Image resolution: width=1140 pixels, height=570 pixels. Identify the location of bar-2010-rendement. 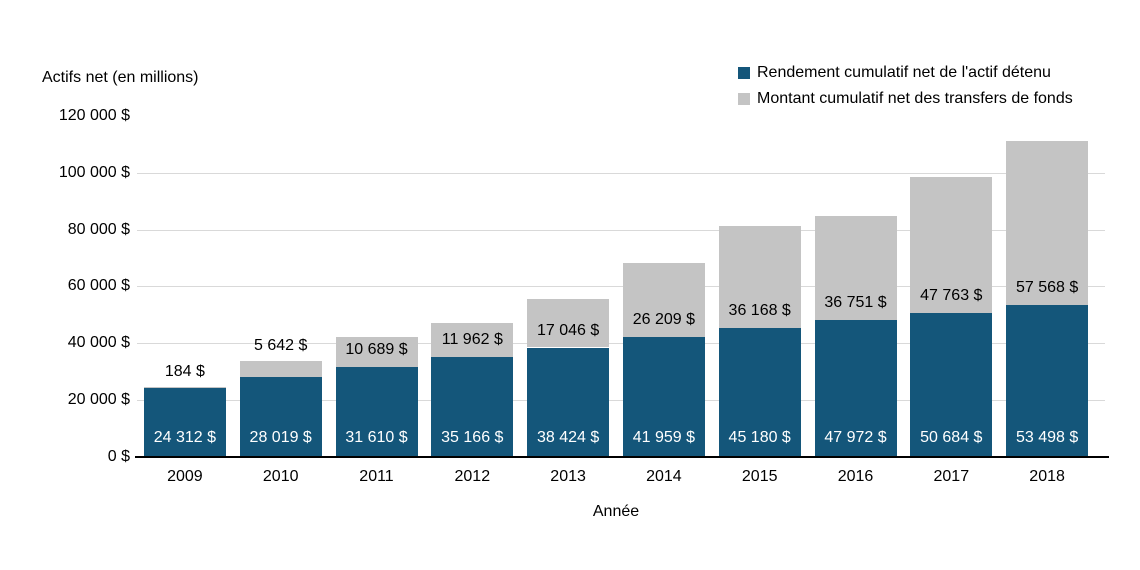
(280, 417).